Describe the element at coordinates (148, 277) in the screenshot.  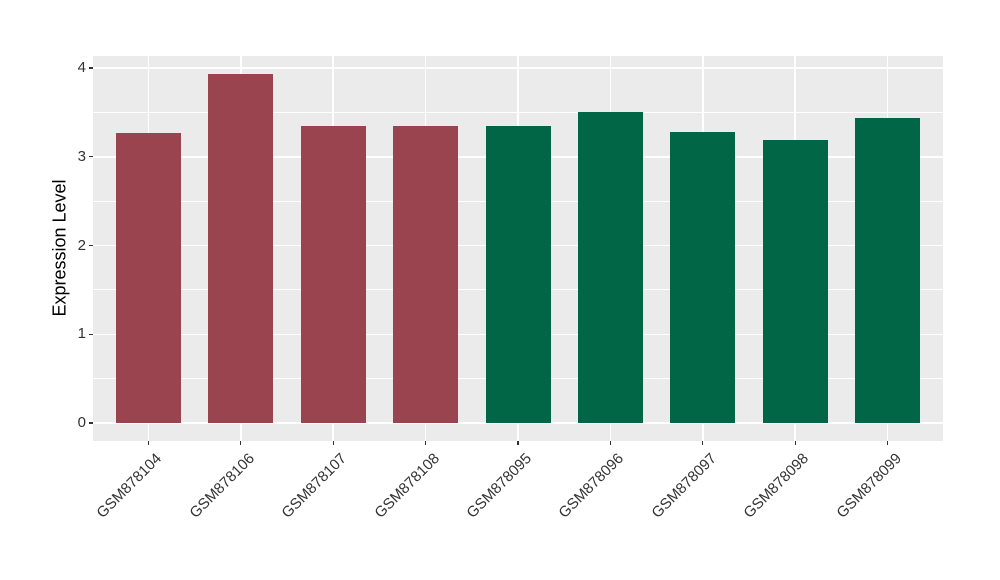
I see `bar-GSM878104` at that location.